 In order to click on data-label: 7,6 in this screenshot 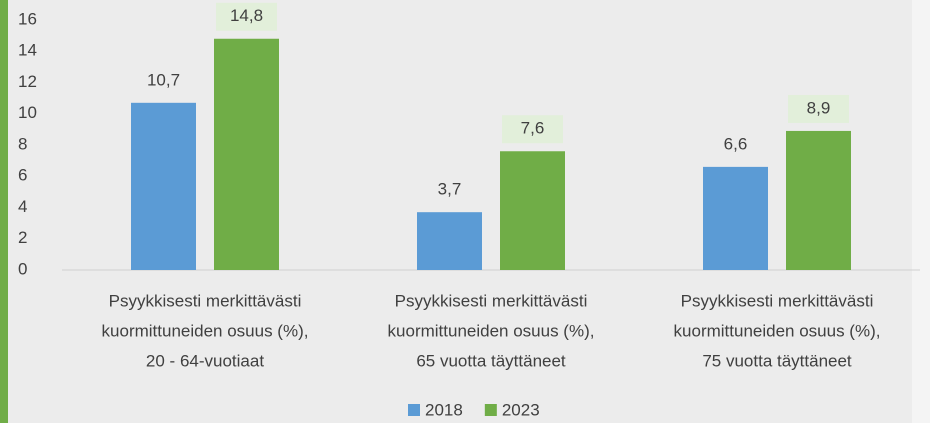, I will do `click(533, 128)`.